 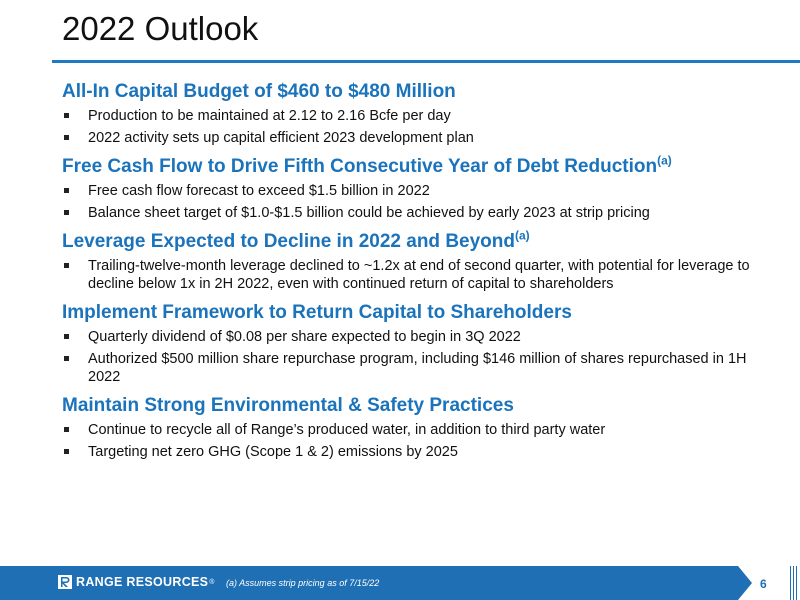 What do you see at coordinates (745, 583) in the screenshot?
I see `footer-arrow-shape` at bounding box center [745, 583].